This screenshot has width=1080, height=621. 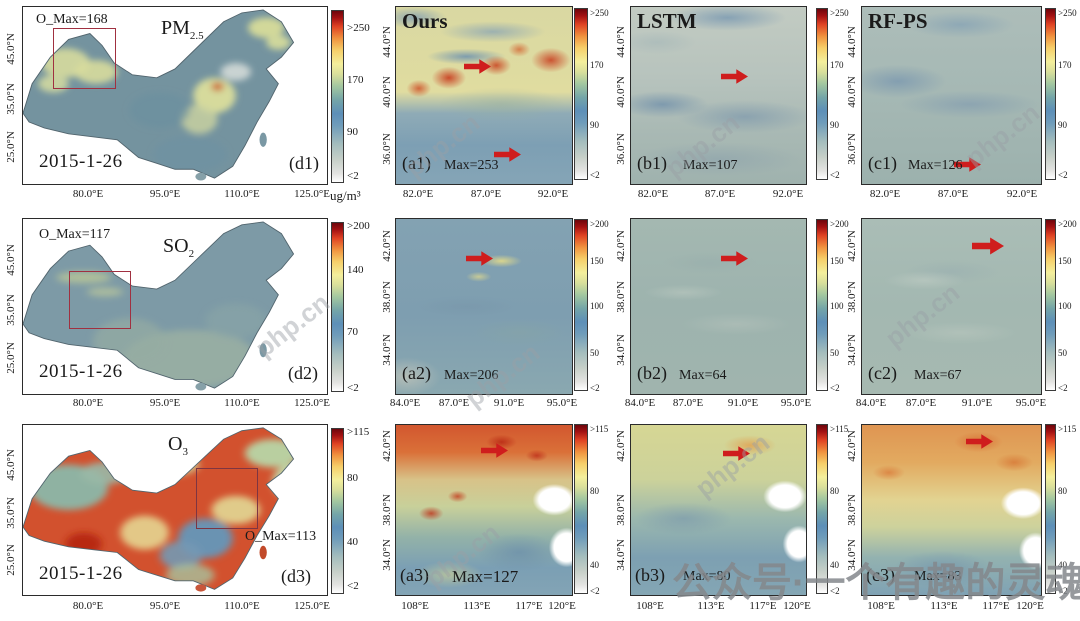 I want to click on cb-tick: >200, so click(x=358, y=226).